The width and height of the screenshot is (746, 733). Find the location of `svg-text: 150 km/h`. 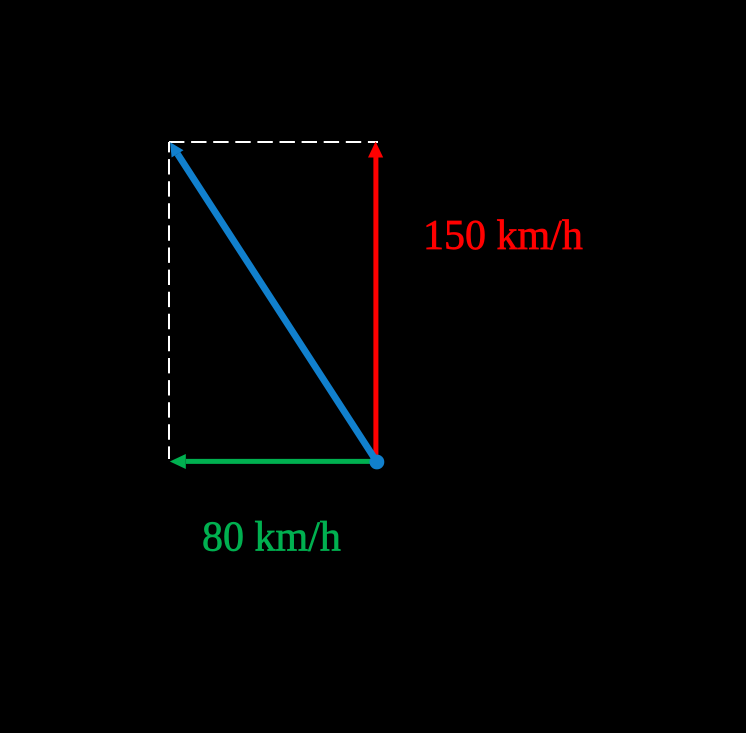

svg-text: 150 km/h is located at coordinates (503, 236).